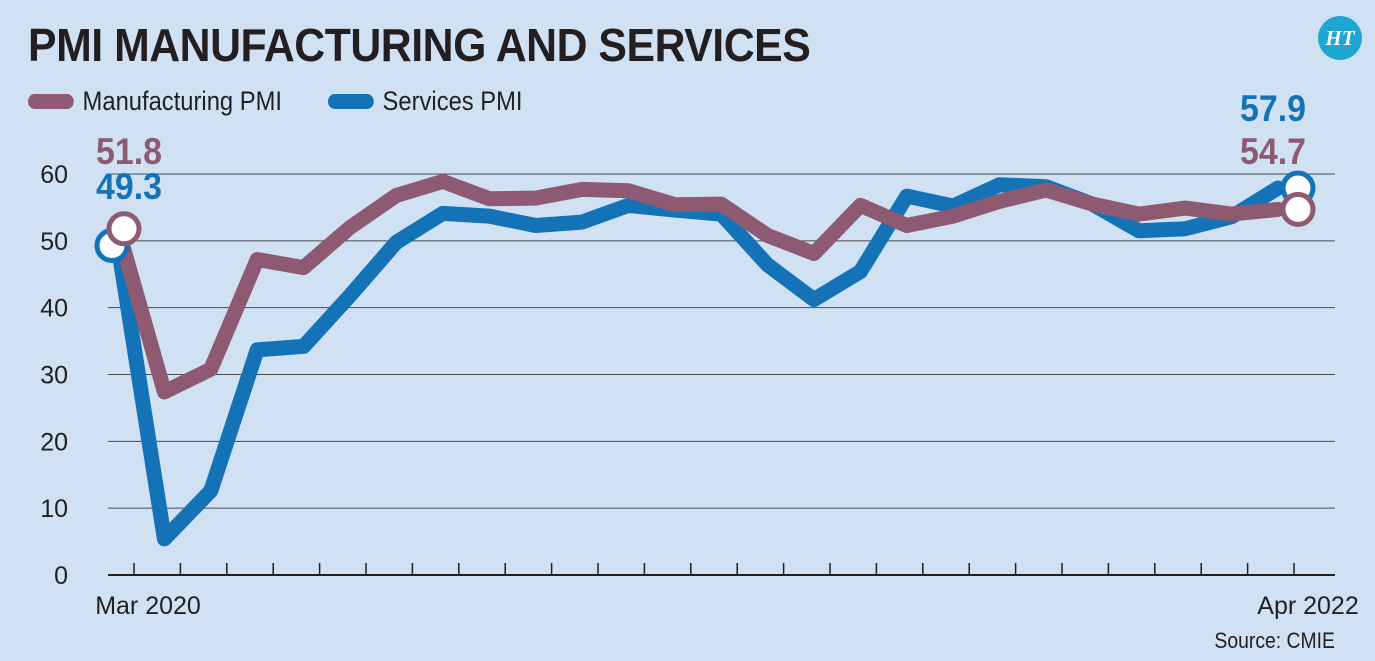 This screenshot has width=1375, height=661. I want to click on legend-label-services: Services PMI, so click(452, 101).